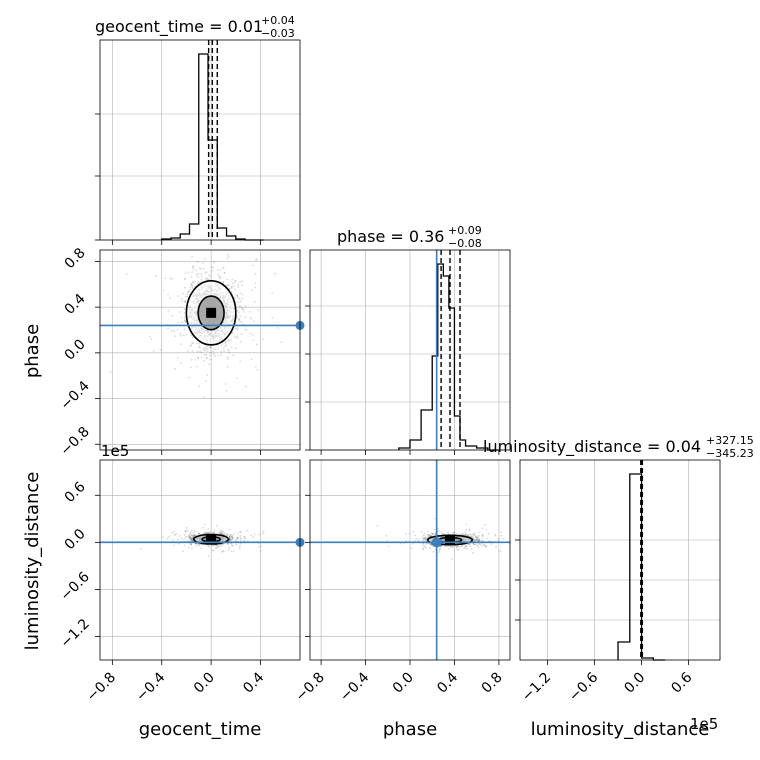 This screenshot has width=760, height=760. I want to click on y-tick-label: 0.6, so click(75, 492).